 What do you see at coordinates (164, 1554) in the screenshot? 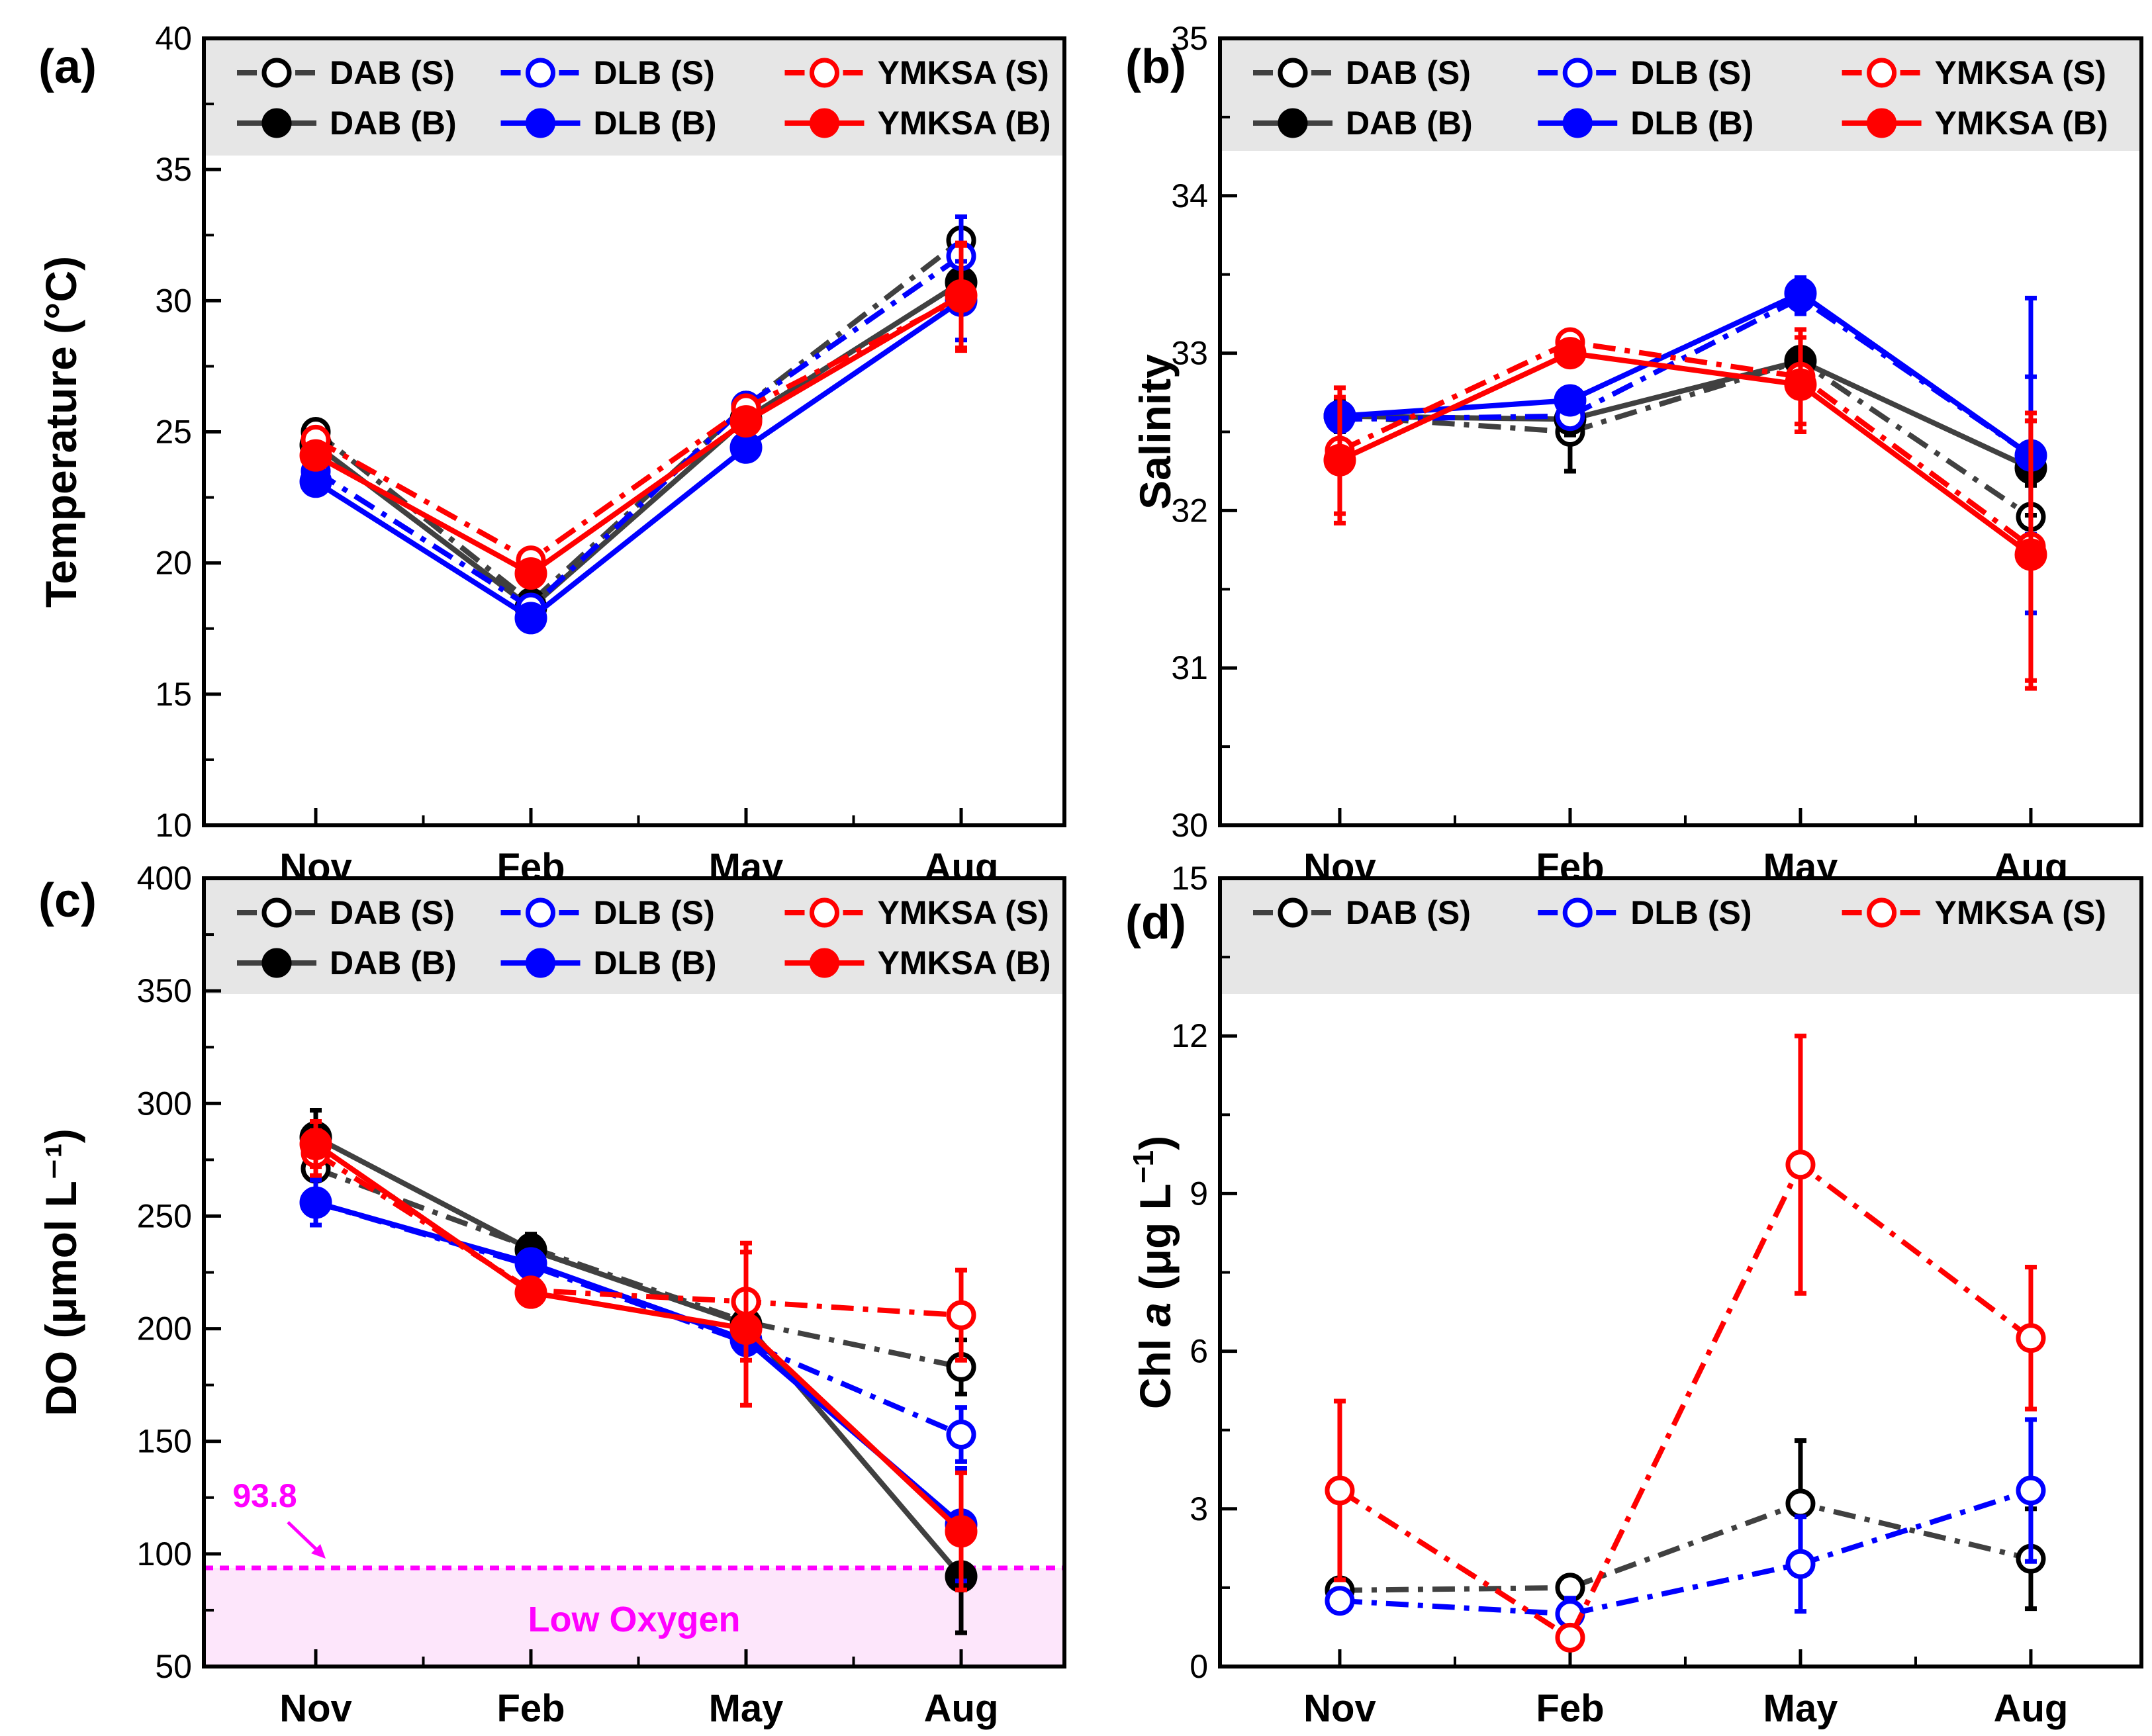
I see `y-tick-label: 100` at bounding box center [164, 1554].